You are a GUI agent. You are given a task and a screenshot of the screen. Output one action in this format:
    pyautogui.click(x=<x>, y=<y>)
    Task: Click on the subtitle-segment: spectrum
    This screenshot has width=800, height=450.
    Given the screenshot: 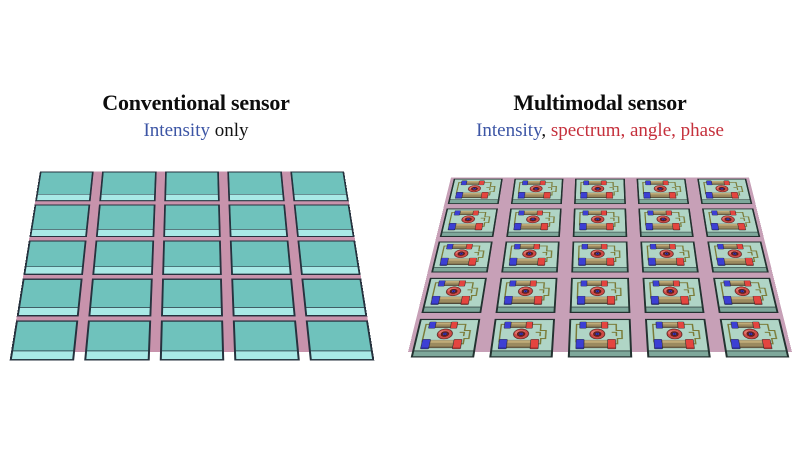 What is the action you would take?
    pyautogui.click(x=585, y=130)
    